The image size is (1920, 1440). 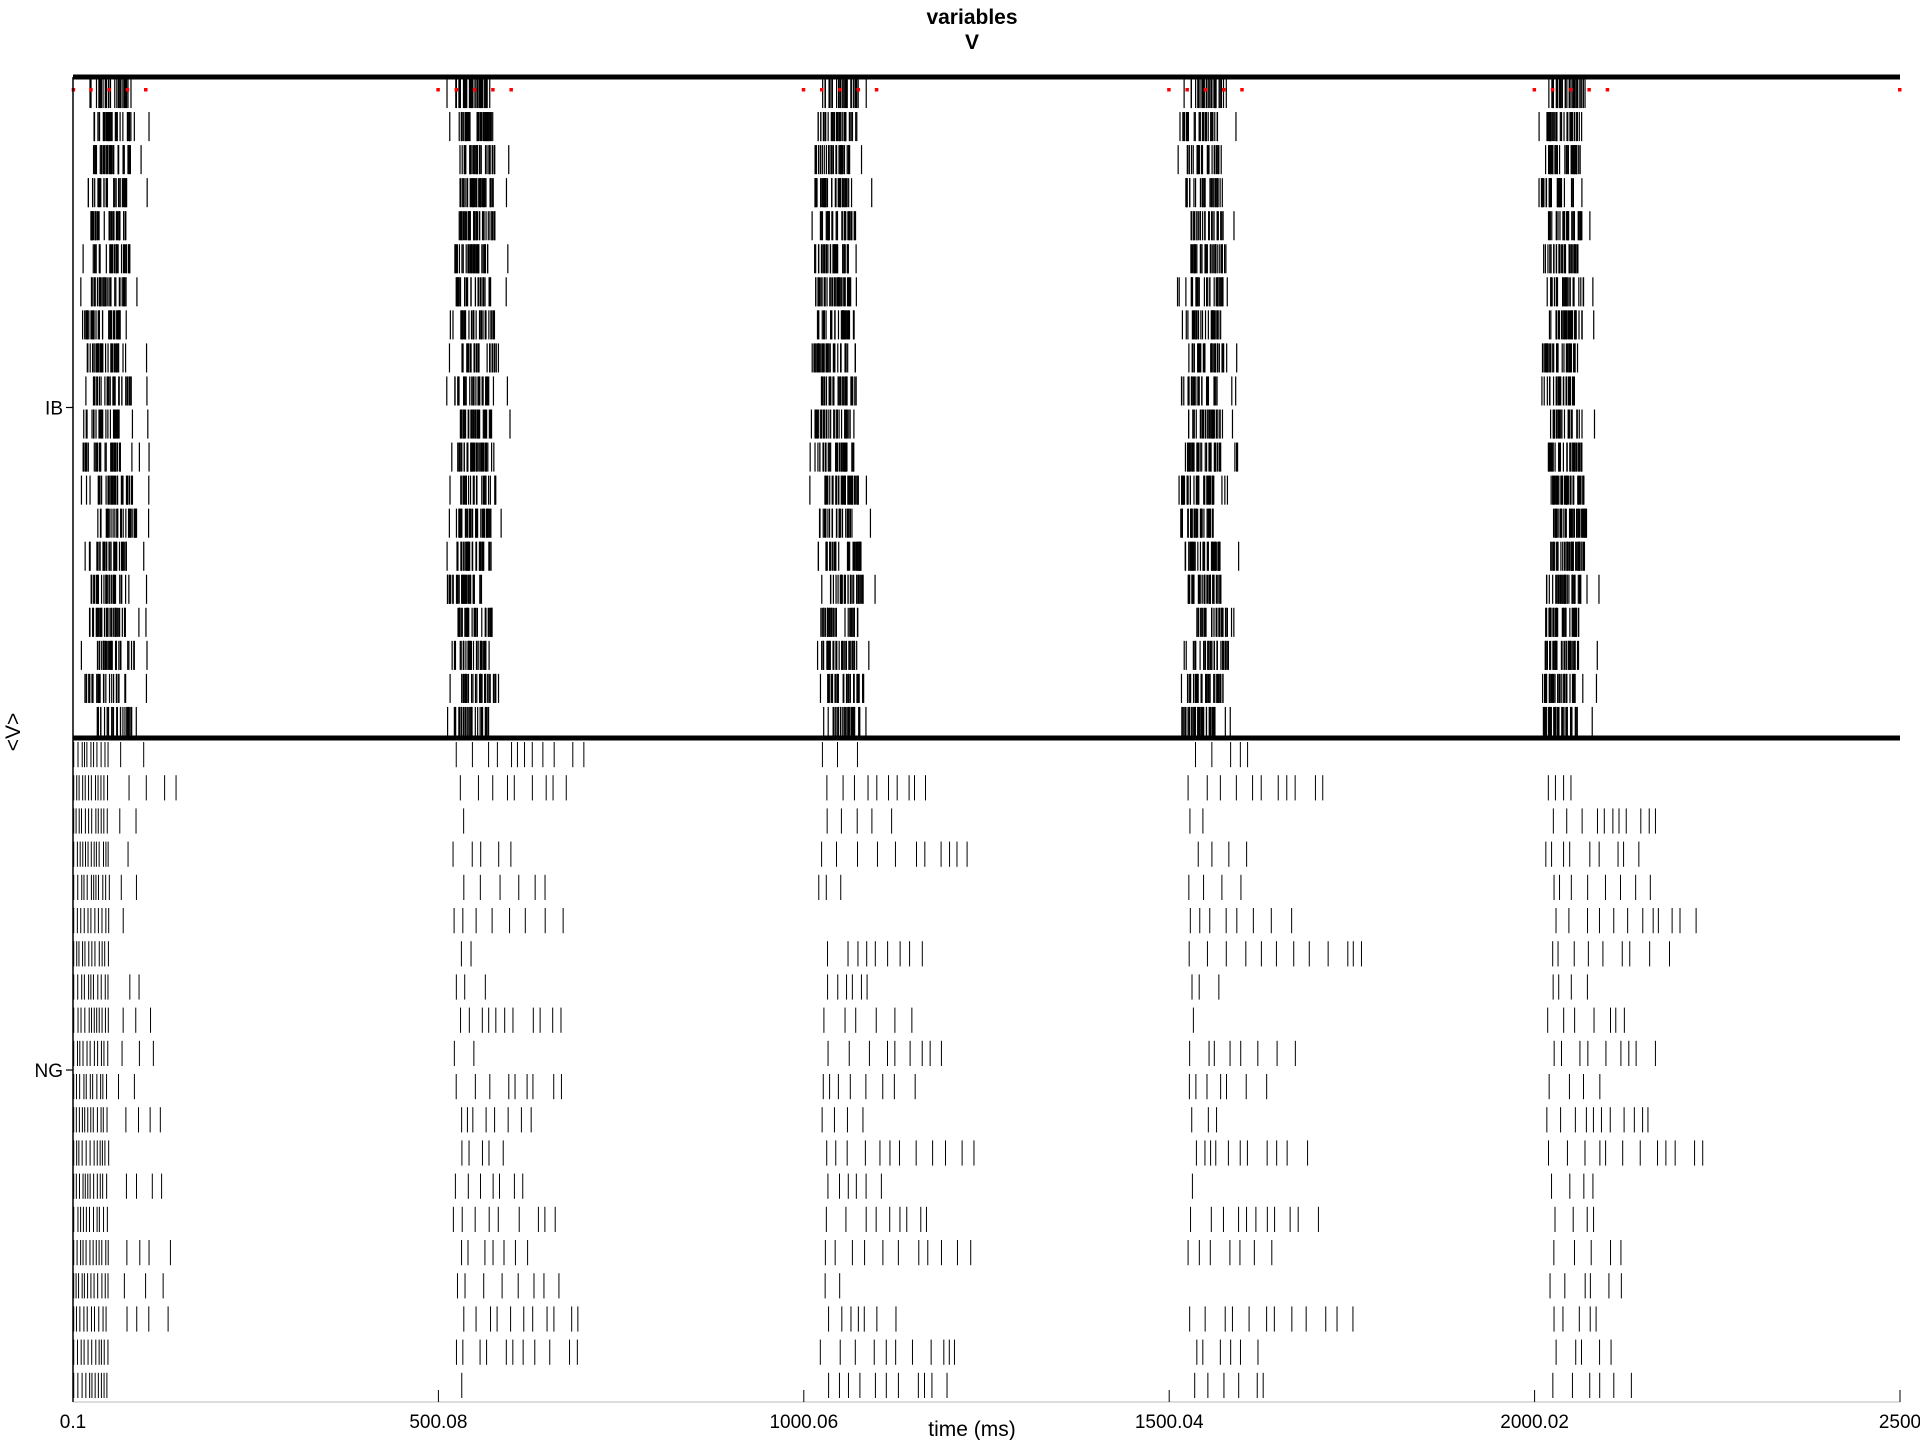 What do you see at coordinates (1899, 1422) in the screenshot?
I see `x-tick-label: 2500` at bounding box center [1899, 1422].